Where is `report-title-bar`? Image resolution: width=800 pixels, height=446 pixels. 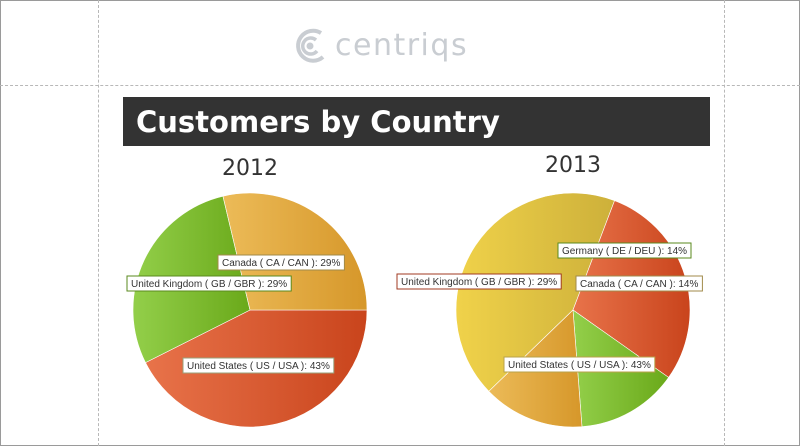 report-title-bar is located at coordinates (416, 121).